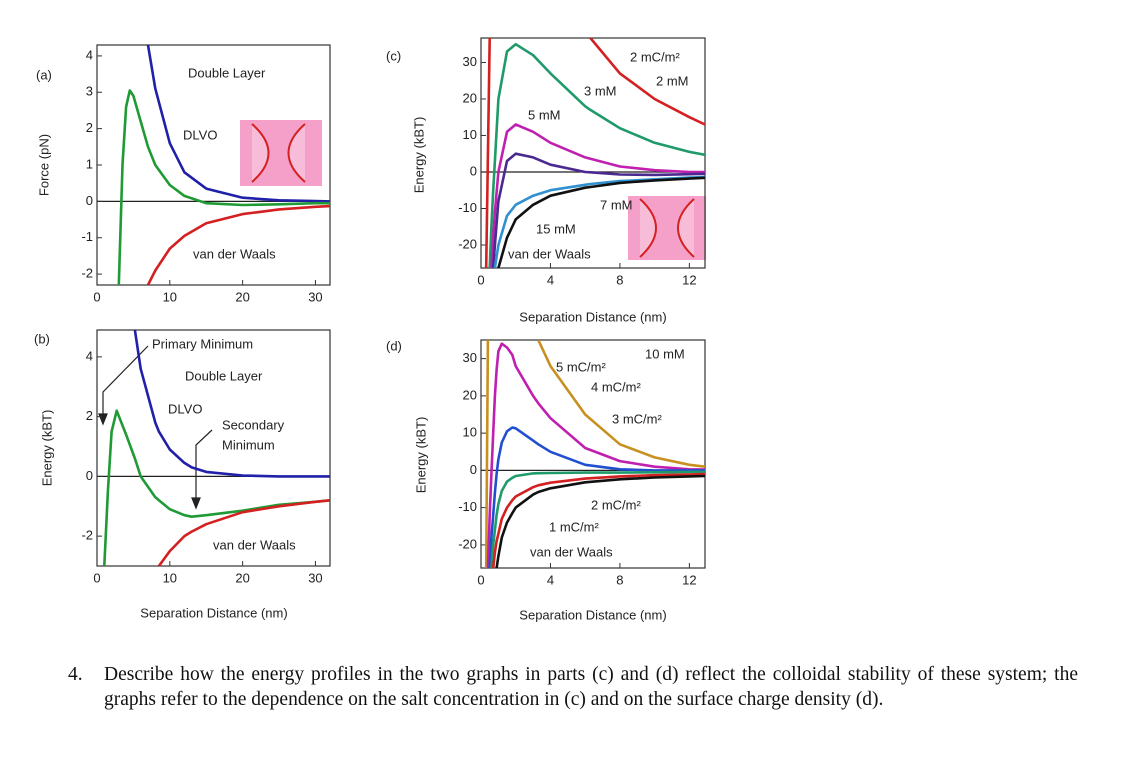 Image resolution: width=1132 pixels, height=780 pixels. What do you see at coordinates (75, 674) in the screenshot?
I see `question-number: 4.` at bounding box center [75, 674].